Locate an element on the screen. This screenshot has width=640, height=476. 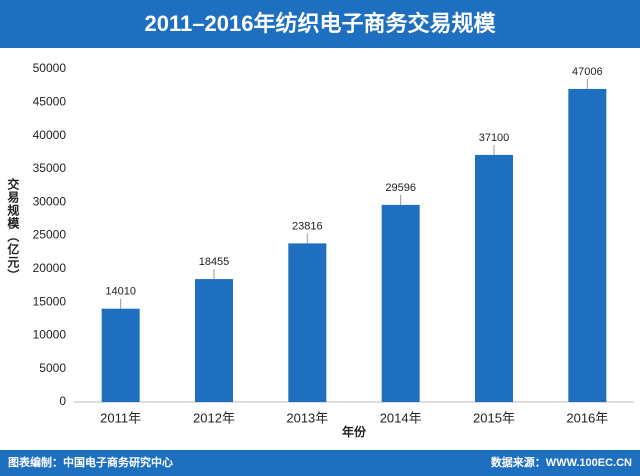
x-tick-label: 2015年 is located at coordinates (494, 417).